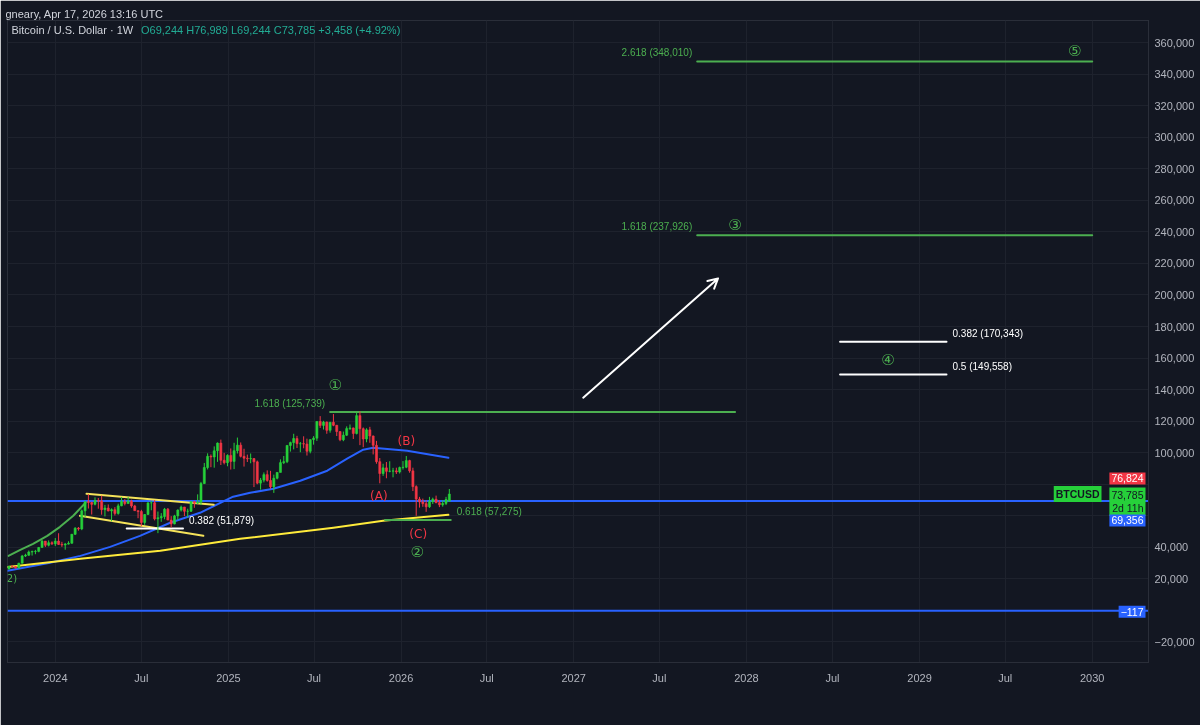 This screenshot has width=1200, height=725. I want to click on y-tick-label: 200,000, so click(1174, 294).